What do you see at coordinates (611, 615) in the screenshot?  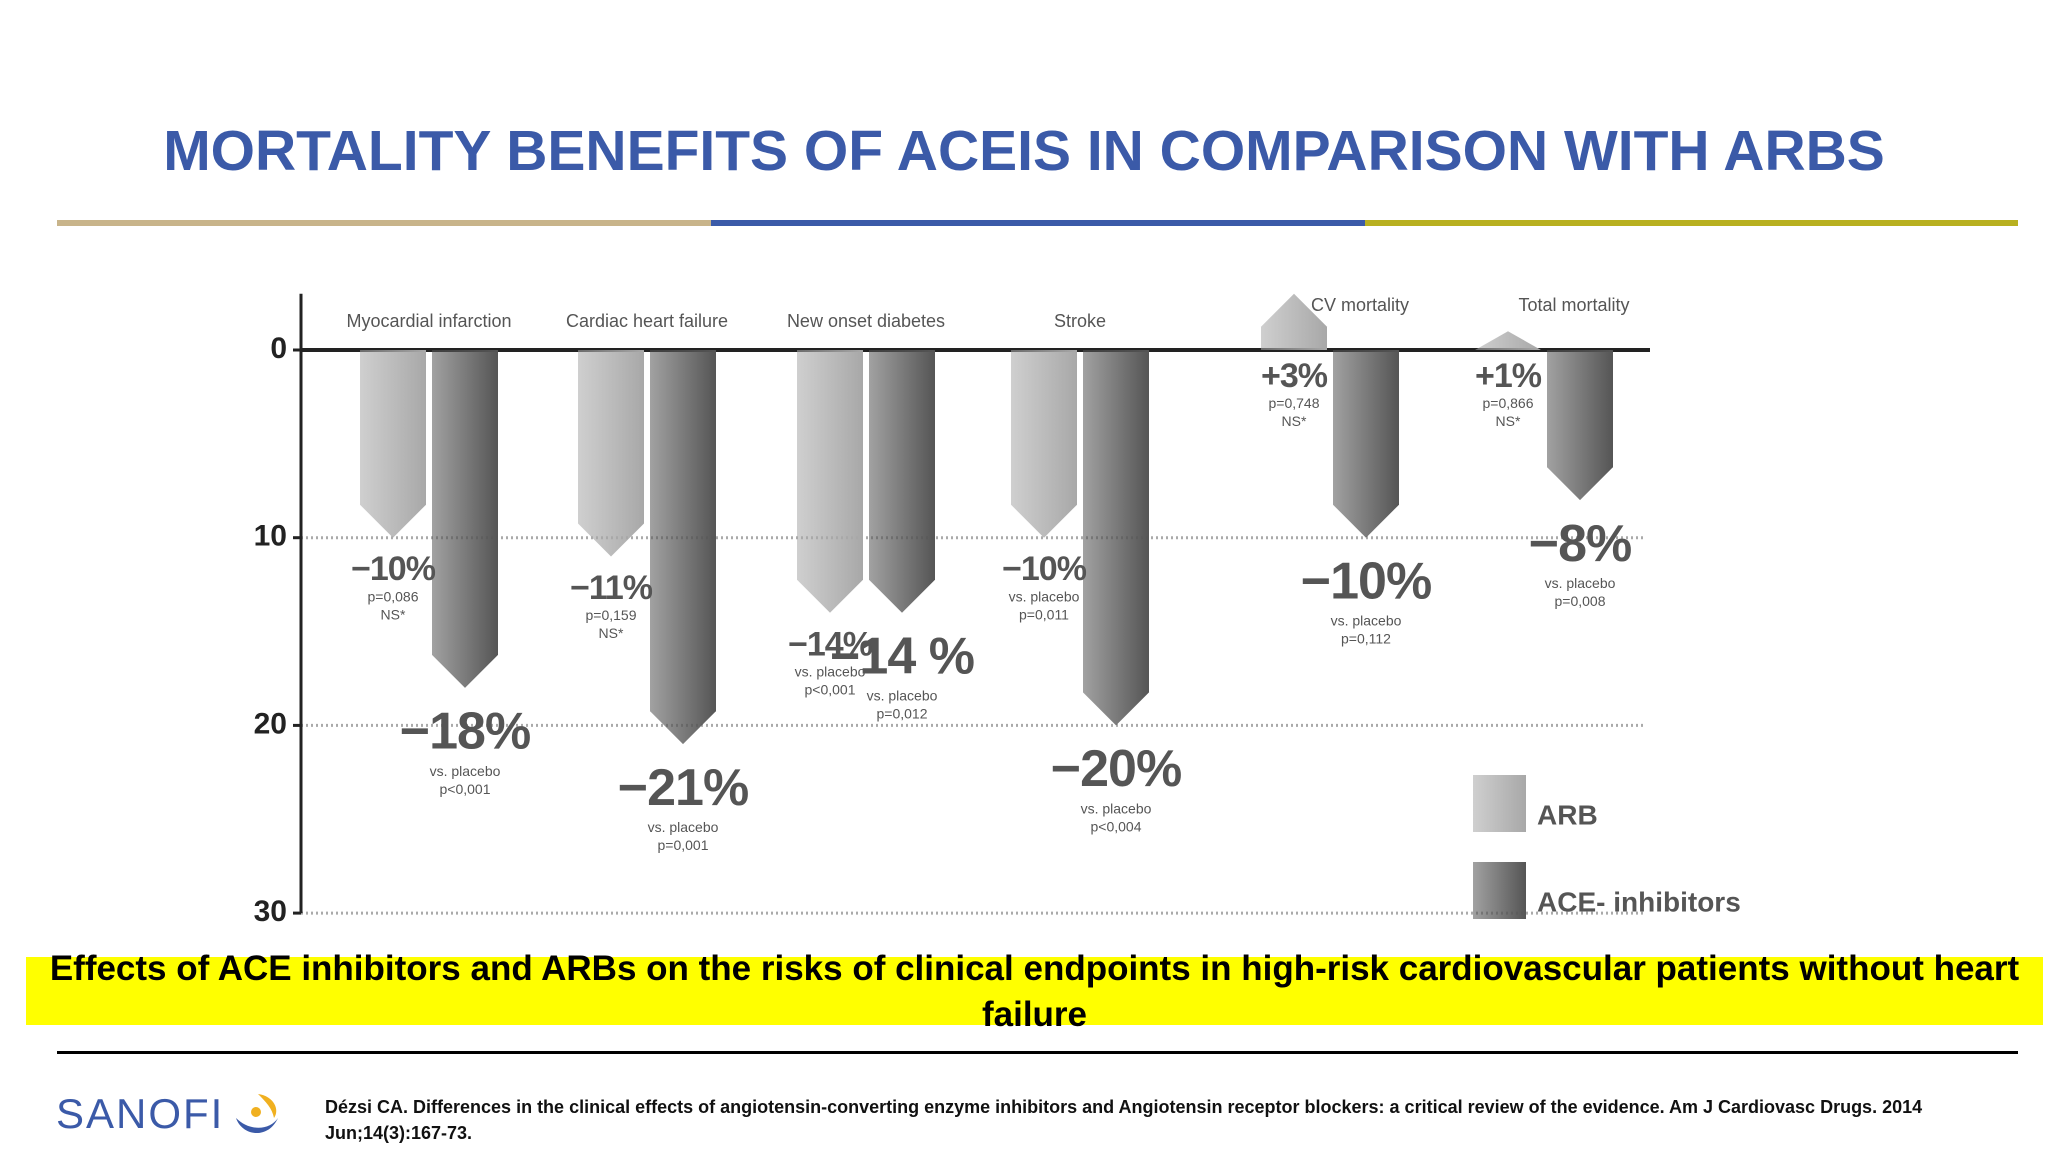 I see `annotation: p=0,159` at bounding box center [611, 615].